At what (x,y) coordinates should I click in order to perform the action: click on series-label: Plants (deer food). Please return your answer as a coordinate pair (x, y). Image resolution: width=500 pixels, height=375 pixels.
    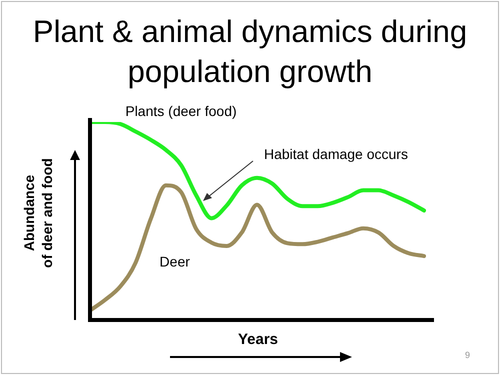
    Looking at the image, I should click on (181, 110).